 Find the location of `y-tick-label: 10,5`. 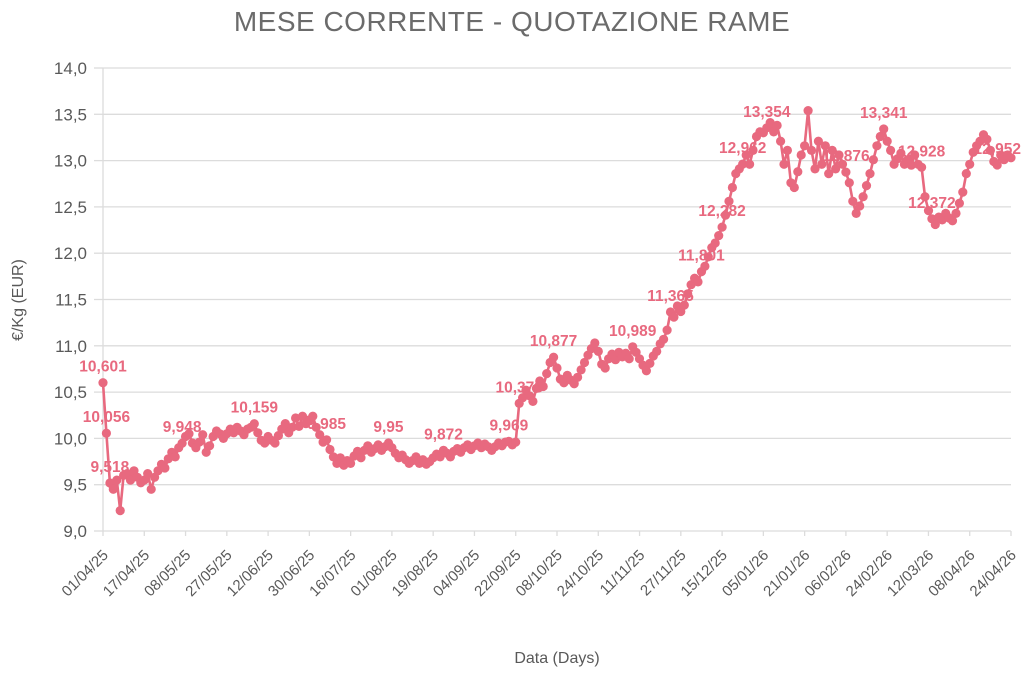

y-tick-label: 10,5 is located at coordinates (70, 392).